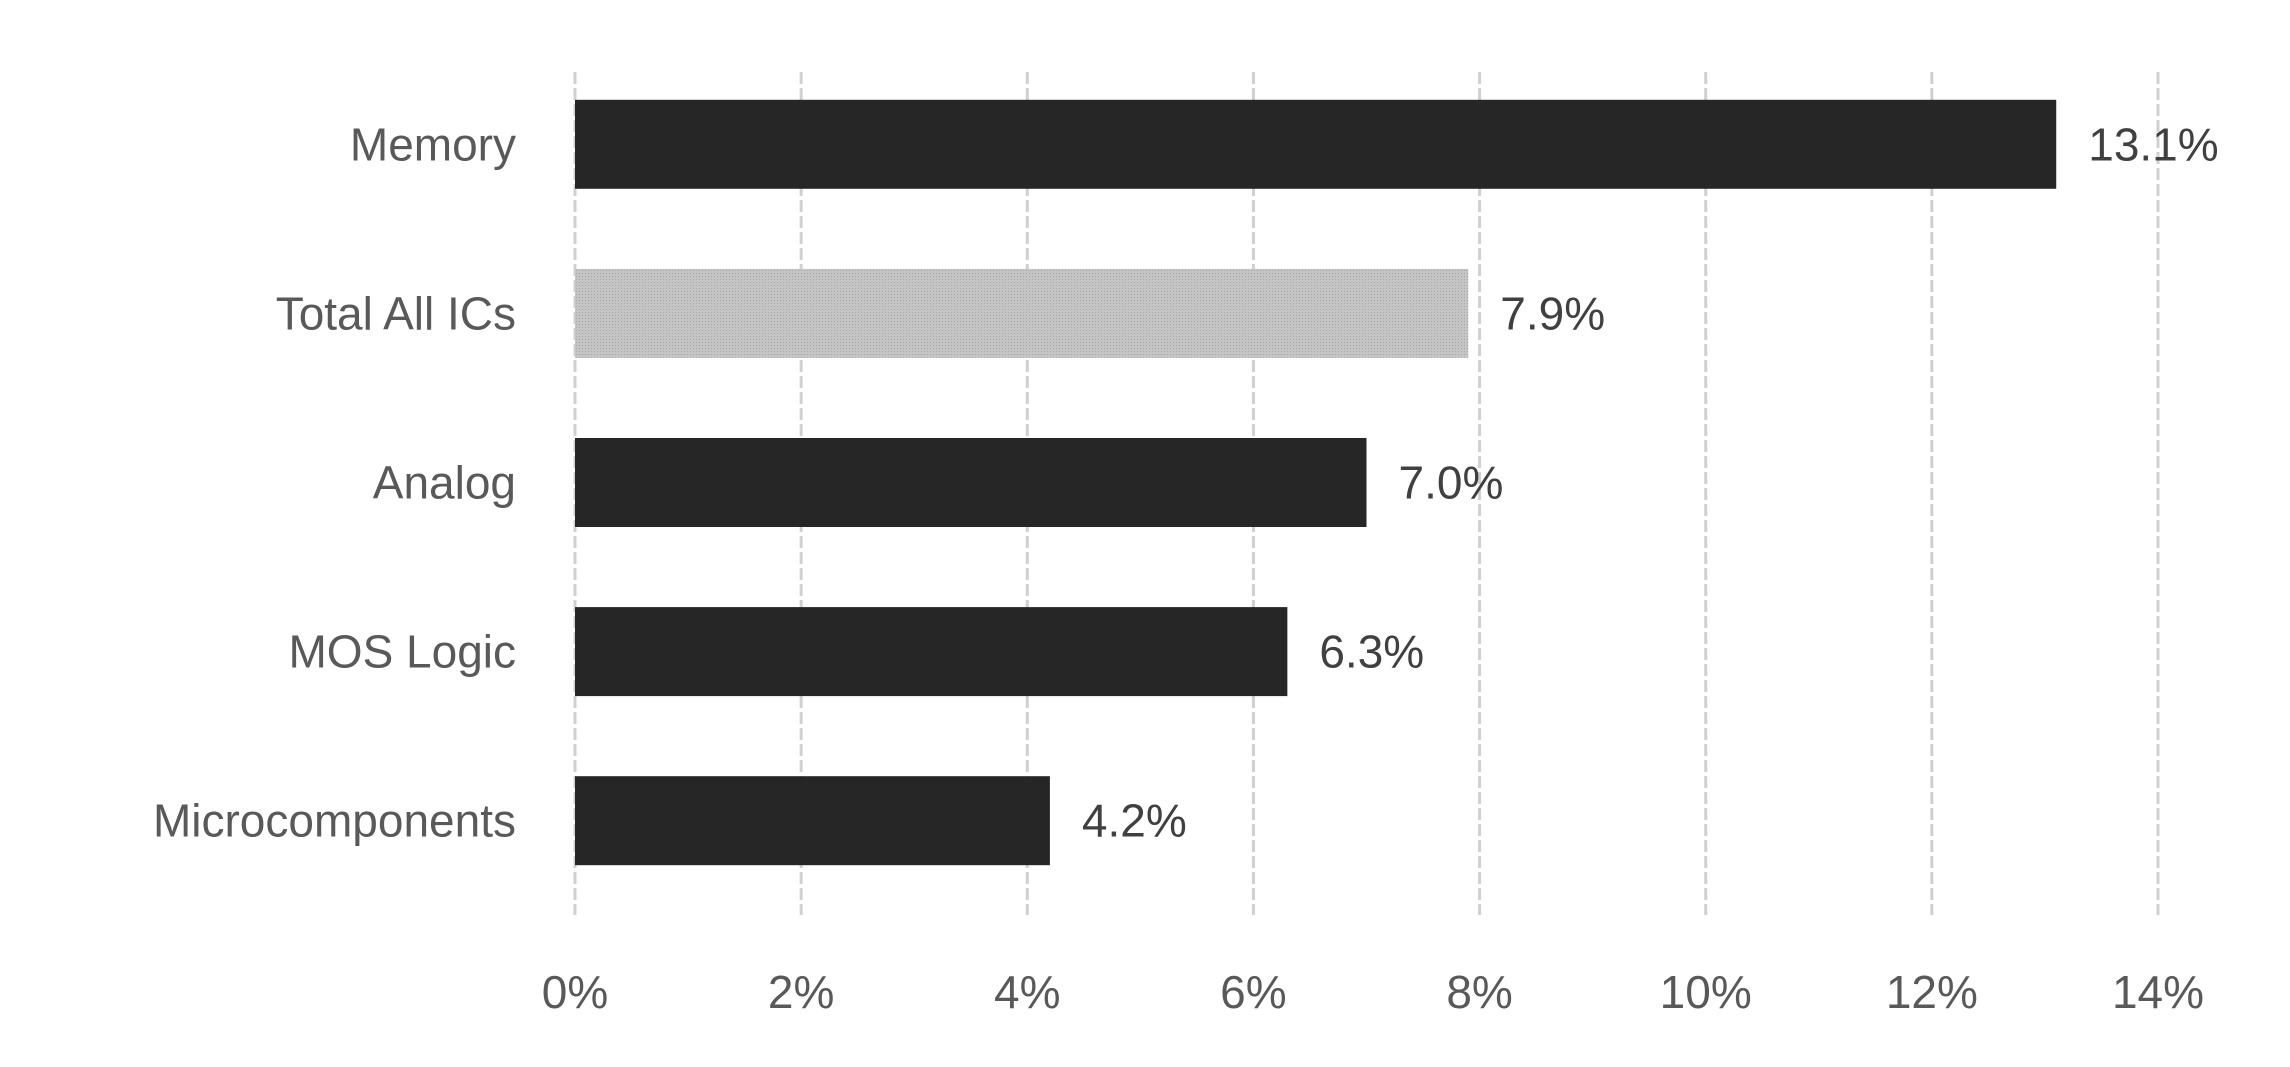 The image size is (2290, 1067). I want to click on x-tick-label: 2%, so click(801, 992).